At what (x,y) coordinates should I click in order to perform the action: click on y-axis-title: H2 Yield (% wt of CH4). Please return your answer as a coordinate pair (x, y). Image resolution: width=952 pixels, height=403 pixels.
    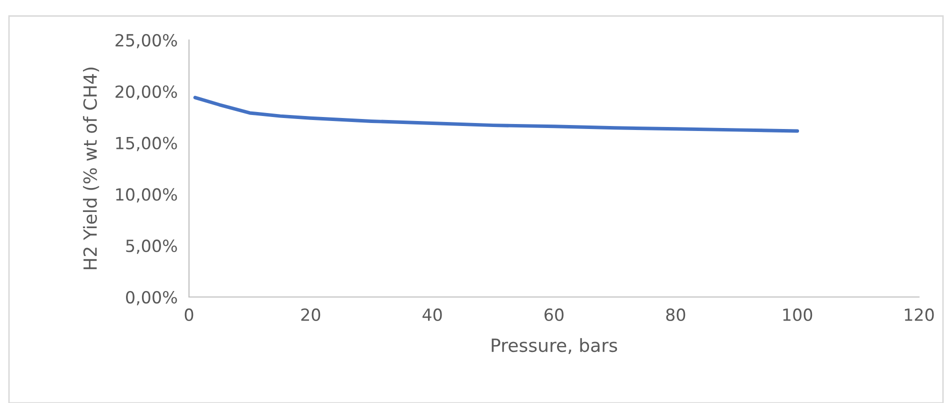
    Looking at the image, I should click on (91, 169).